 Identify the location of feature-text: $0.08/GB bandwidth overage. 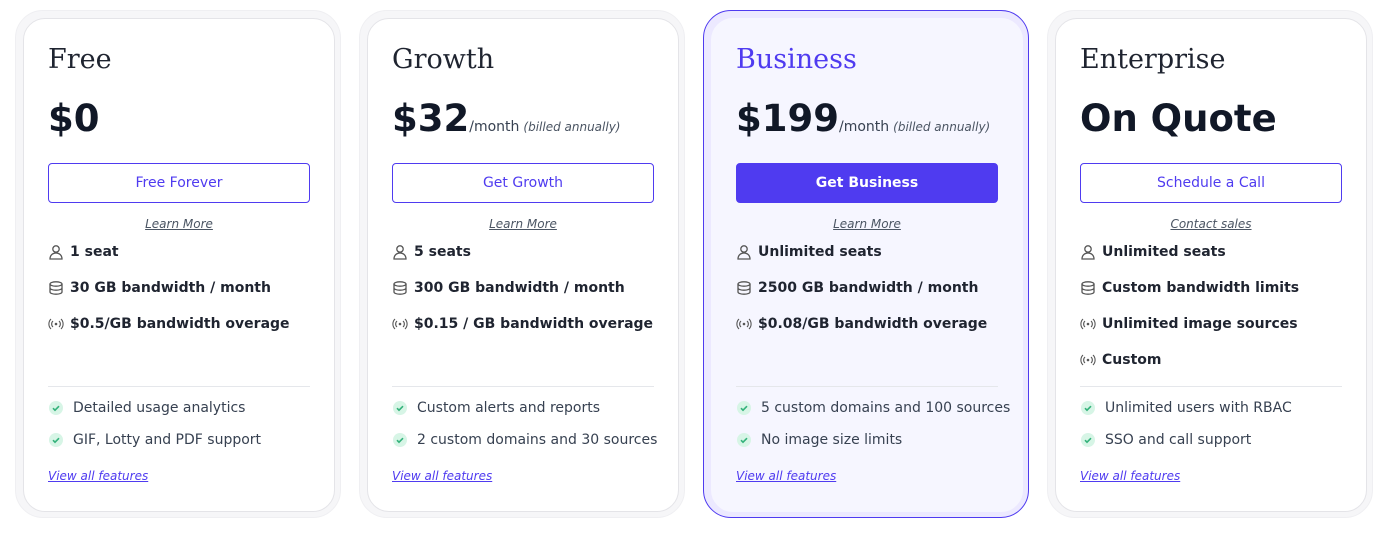
(873, 324).